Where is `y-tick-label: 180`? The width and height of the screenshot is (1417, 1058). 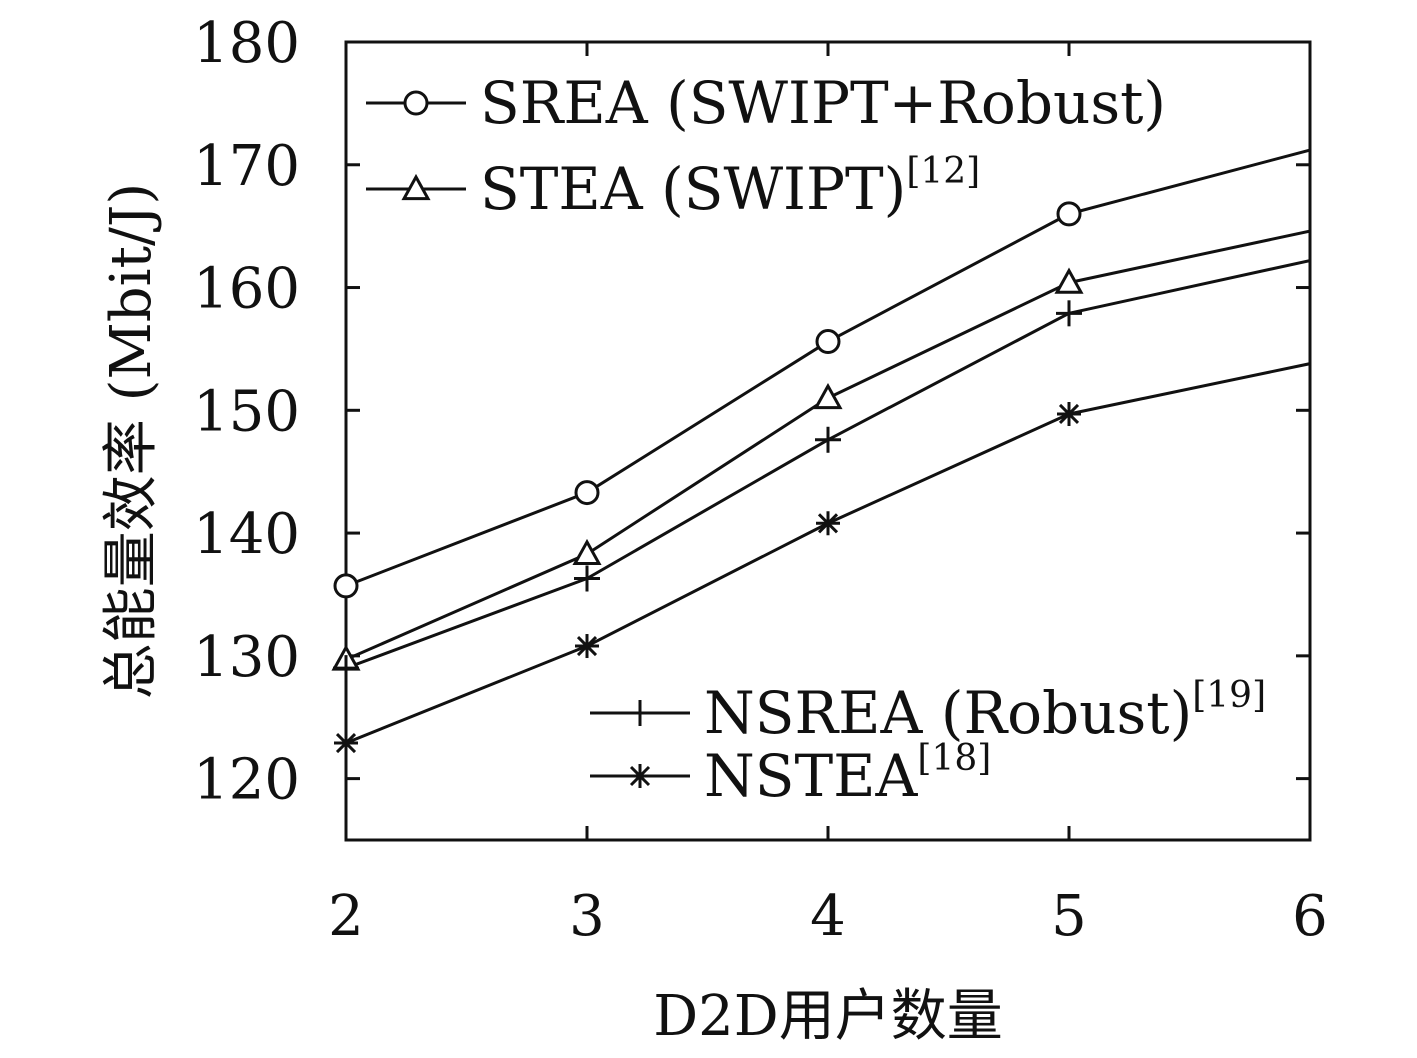 y-tick-label: 180 is located at coordinates (246, 43).